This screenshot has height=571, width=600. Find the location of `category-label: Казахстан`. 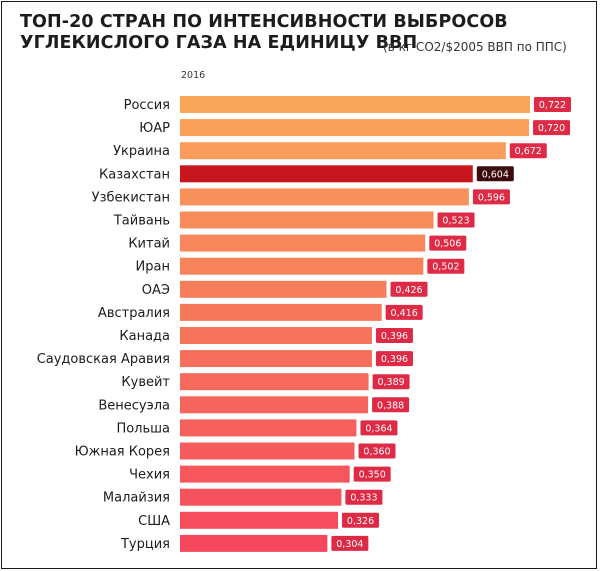

category-label: Казахстан is located at coordinates (134, 174).